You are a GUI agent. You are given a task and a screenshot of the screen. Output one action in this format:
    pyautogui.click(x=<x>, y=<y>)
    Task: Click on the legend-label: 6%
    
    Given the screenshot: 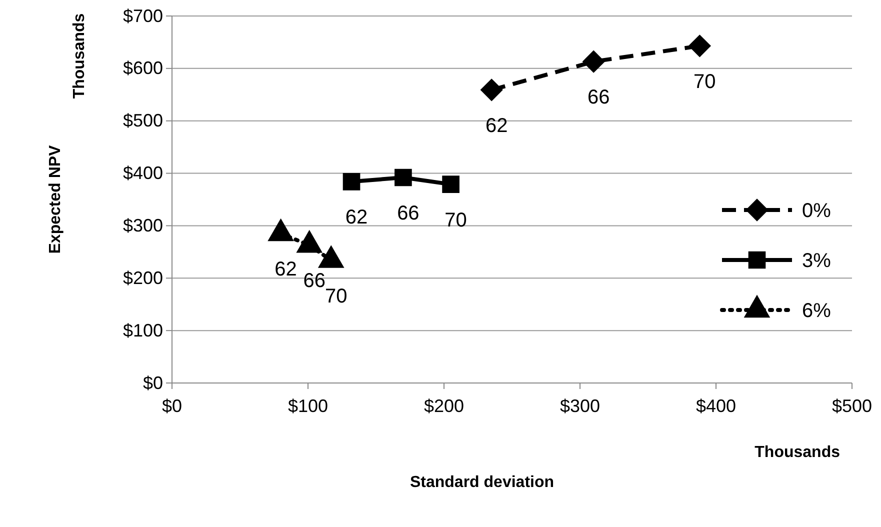 What is the action you would take?
    pyautogui.click(x=817, y=311)
    